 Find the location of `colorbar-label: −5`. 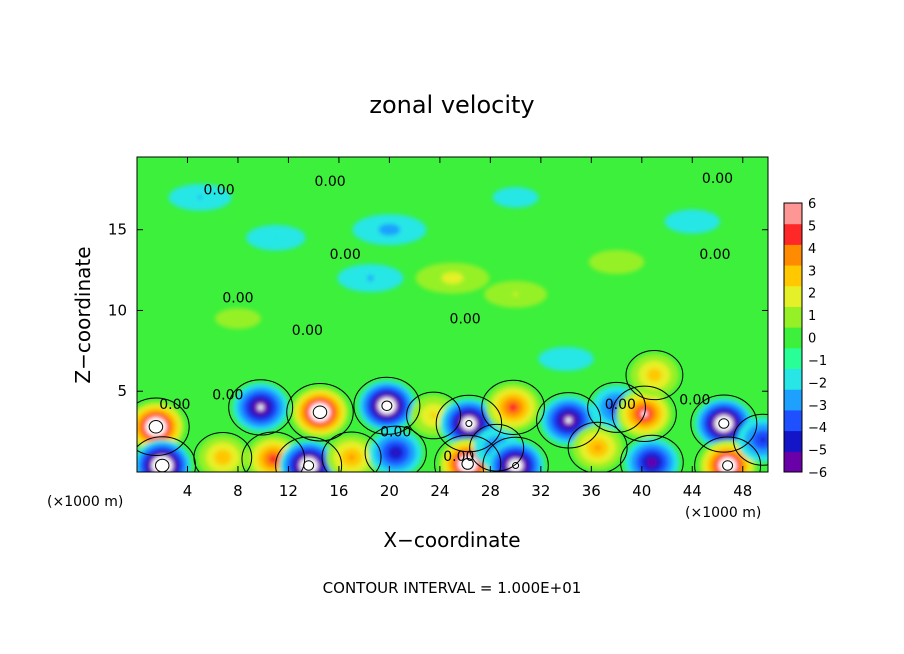

colorbar-label: −5 is located at coordinates (817, 451).